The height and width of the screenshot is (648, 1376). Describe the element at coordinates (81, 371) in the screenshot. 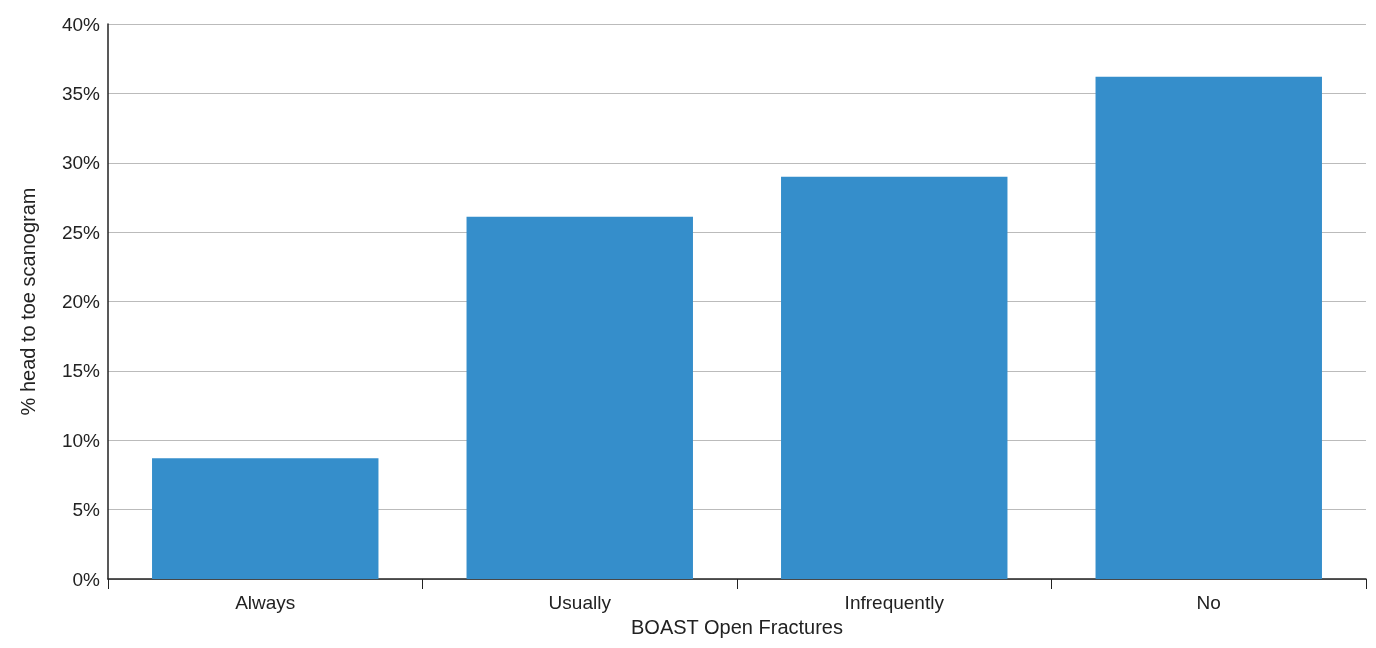

I see `y-tick-label: 15%` at that location.